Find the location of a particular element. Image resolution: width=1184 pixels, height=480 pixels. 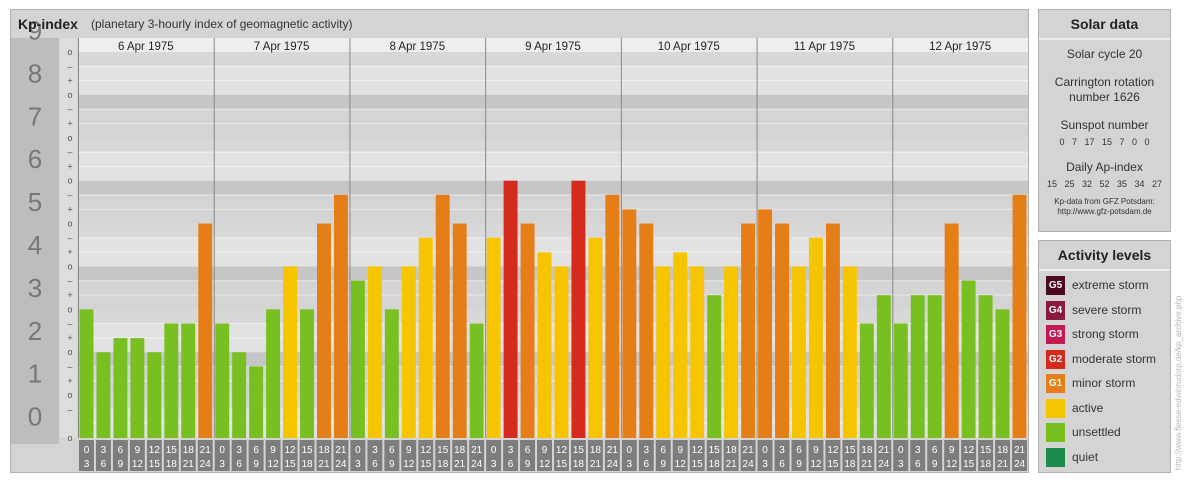

activity-level-swatch: G1 is located at coordinates (1055, 383).